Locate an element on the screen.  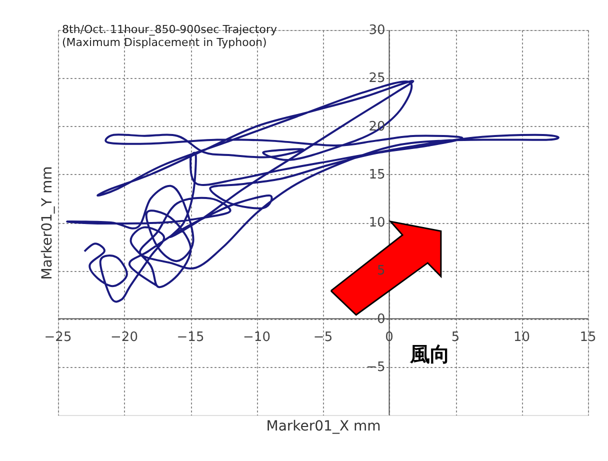
x-tick-label: −5 is located at coordinates (323, 337).